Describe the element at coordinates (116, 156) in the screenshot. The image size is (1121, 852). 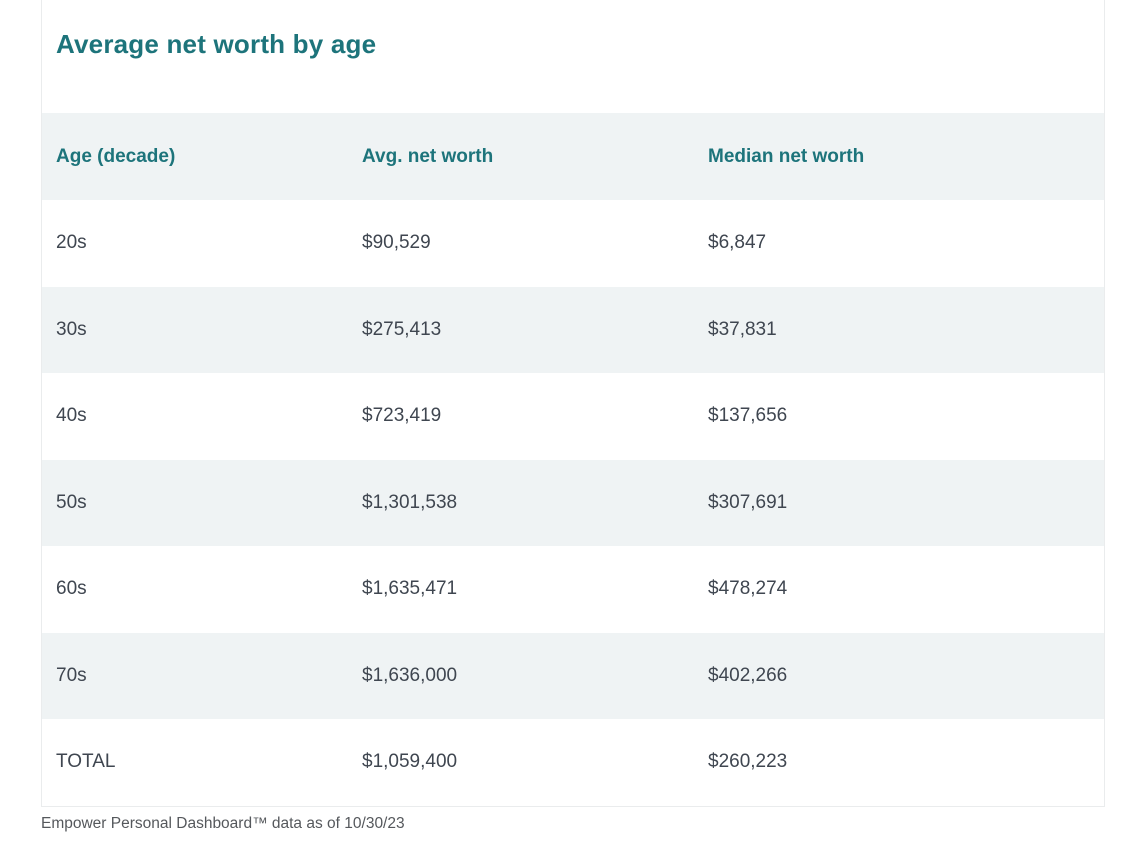
I see `column-header-age: Age (decade)` at that location.